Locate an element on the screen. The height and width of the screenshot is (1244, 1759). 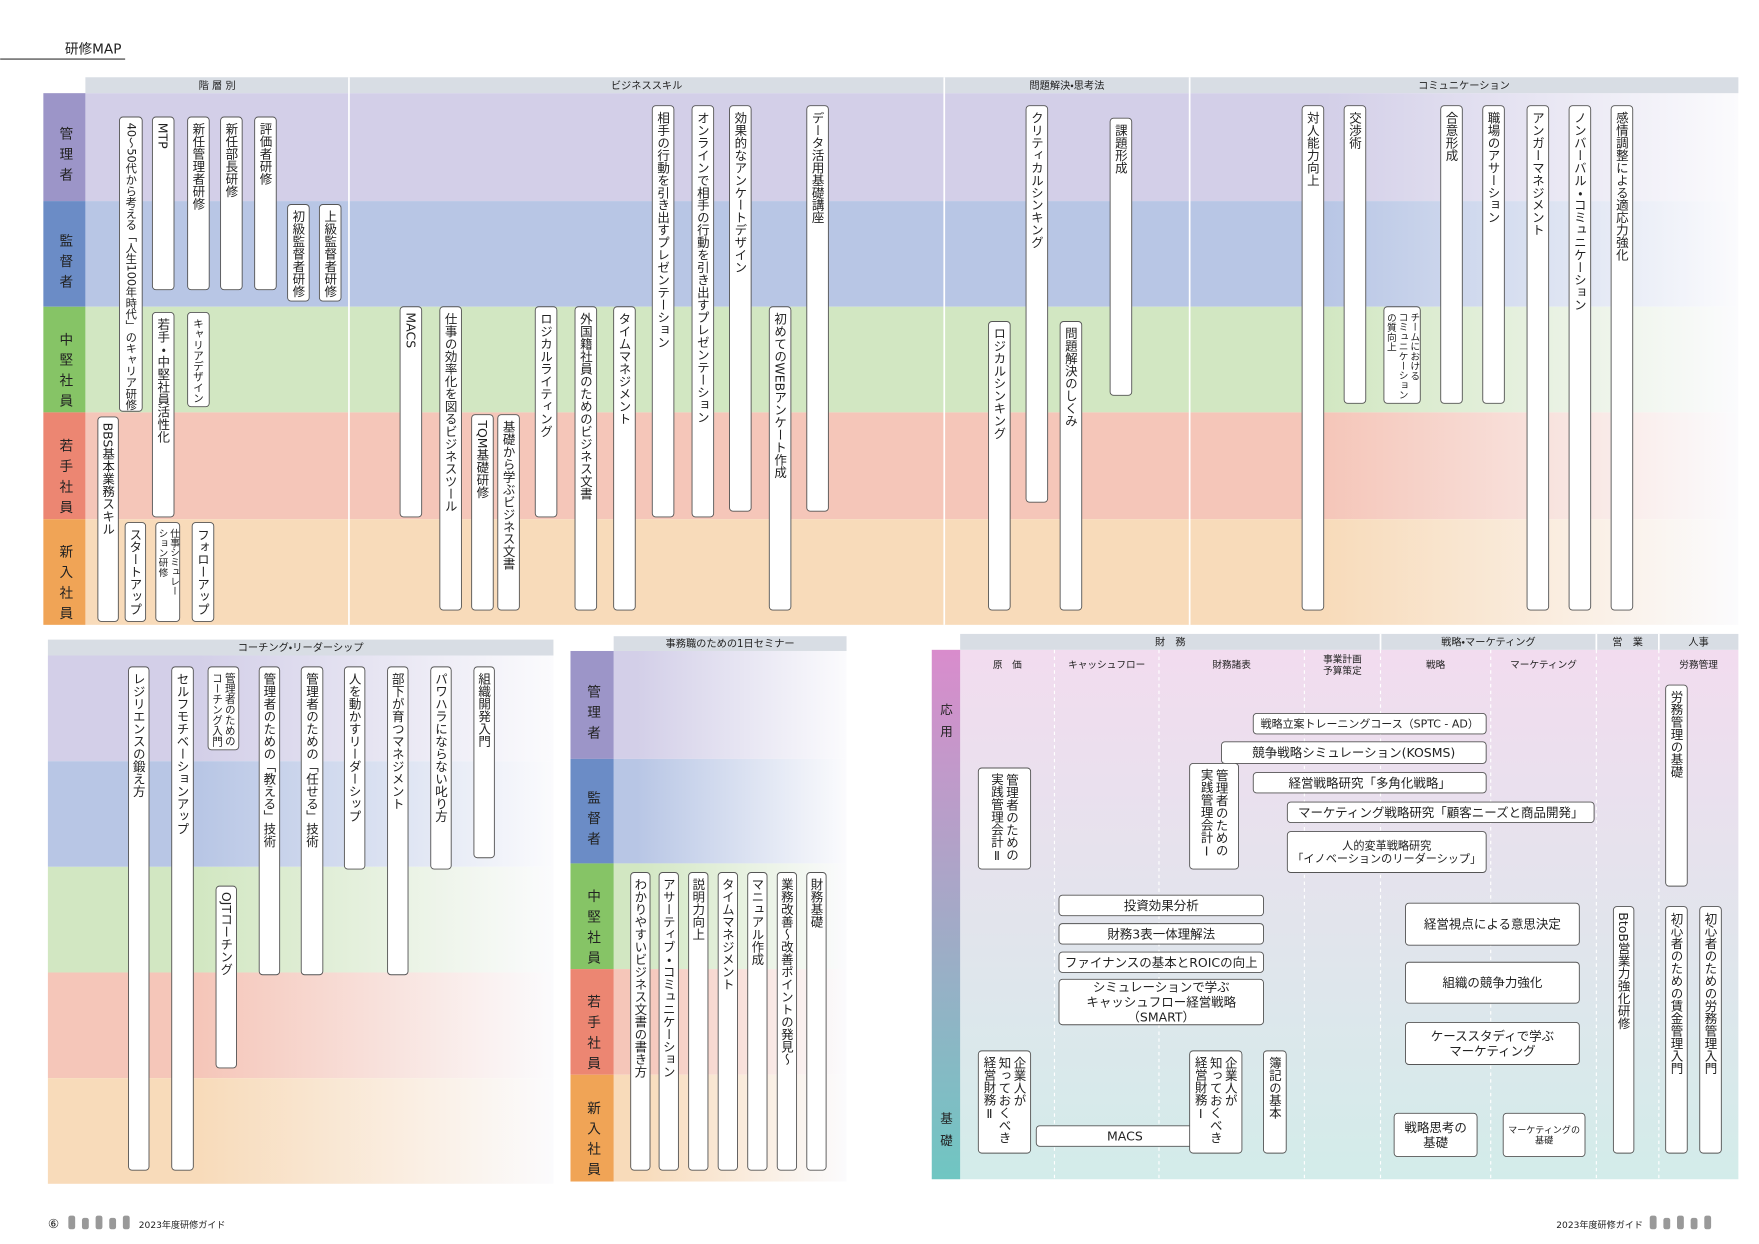
course-label: BtoB営業力強化研修 is located at coordinates (1623, 970).